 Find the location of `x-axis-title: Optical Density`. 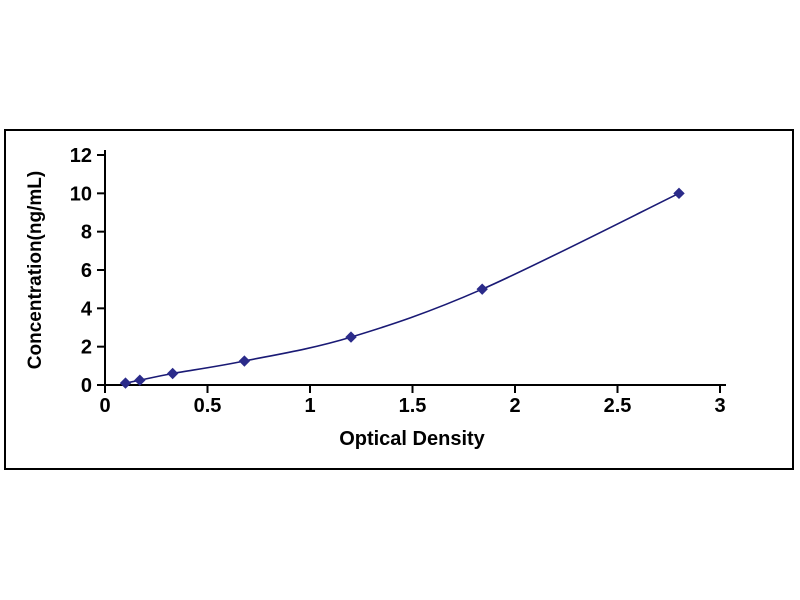

x-axis-title: Optical Density is located at coordinates (412, 439).